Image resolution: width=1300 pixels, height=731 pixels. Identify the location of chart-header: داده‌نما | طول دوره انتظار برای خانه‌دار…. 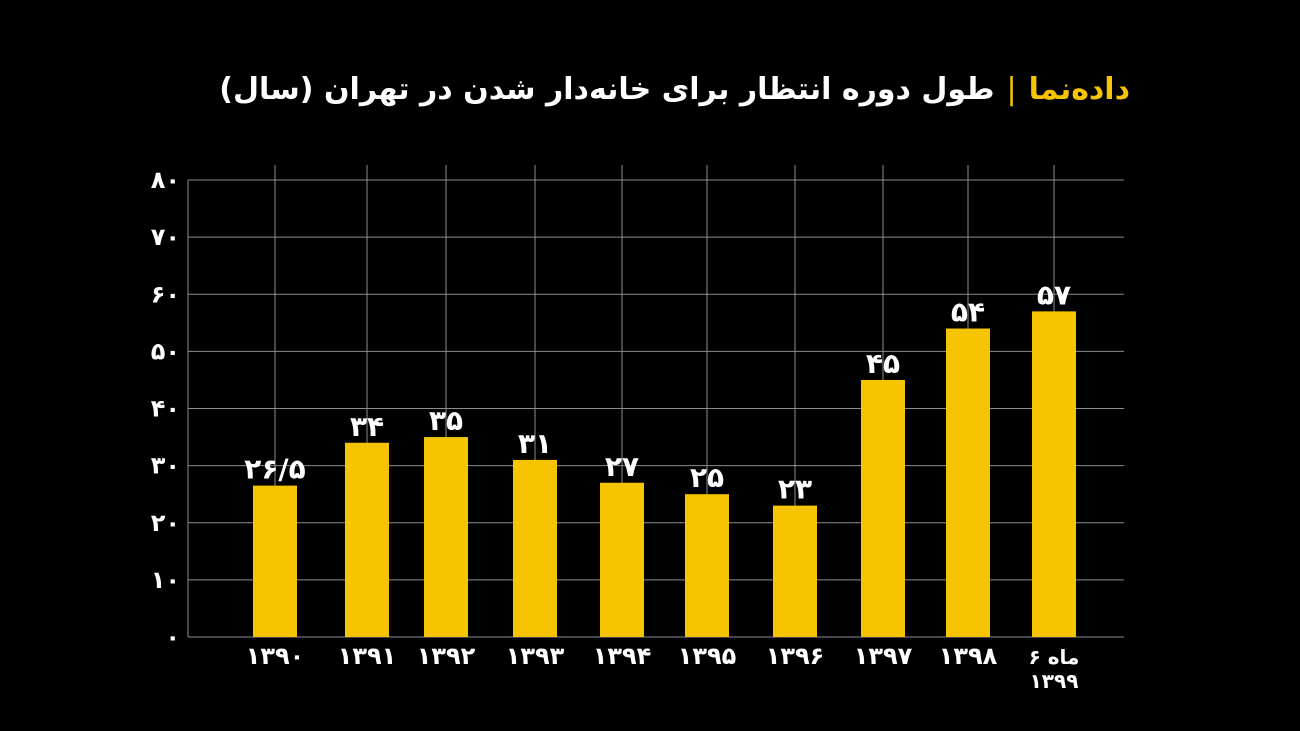
(674, 89).